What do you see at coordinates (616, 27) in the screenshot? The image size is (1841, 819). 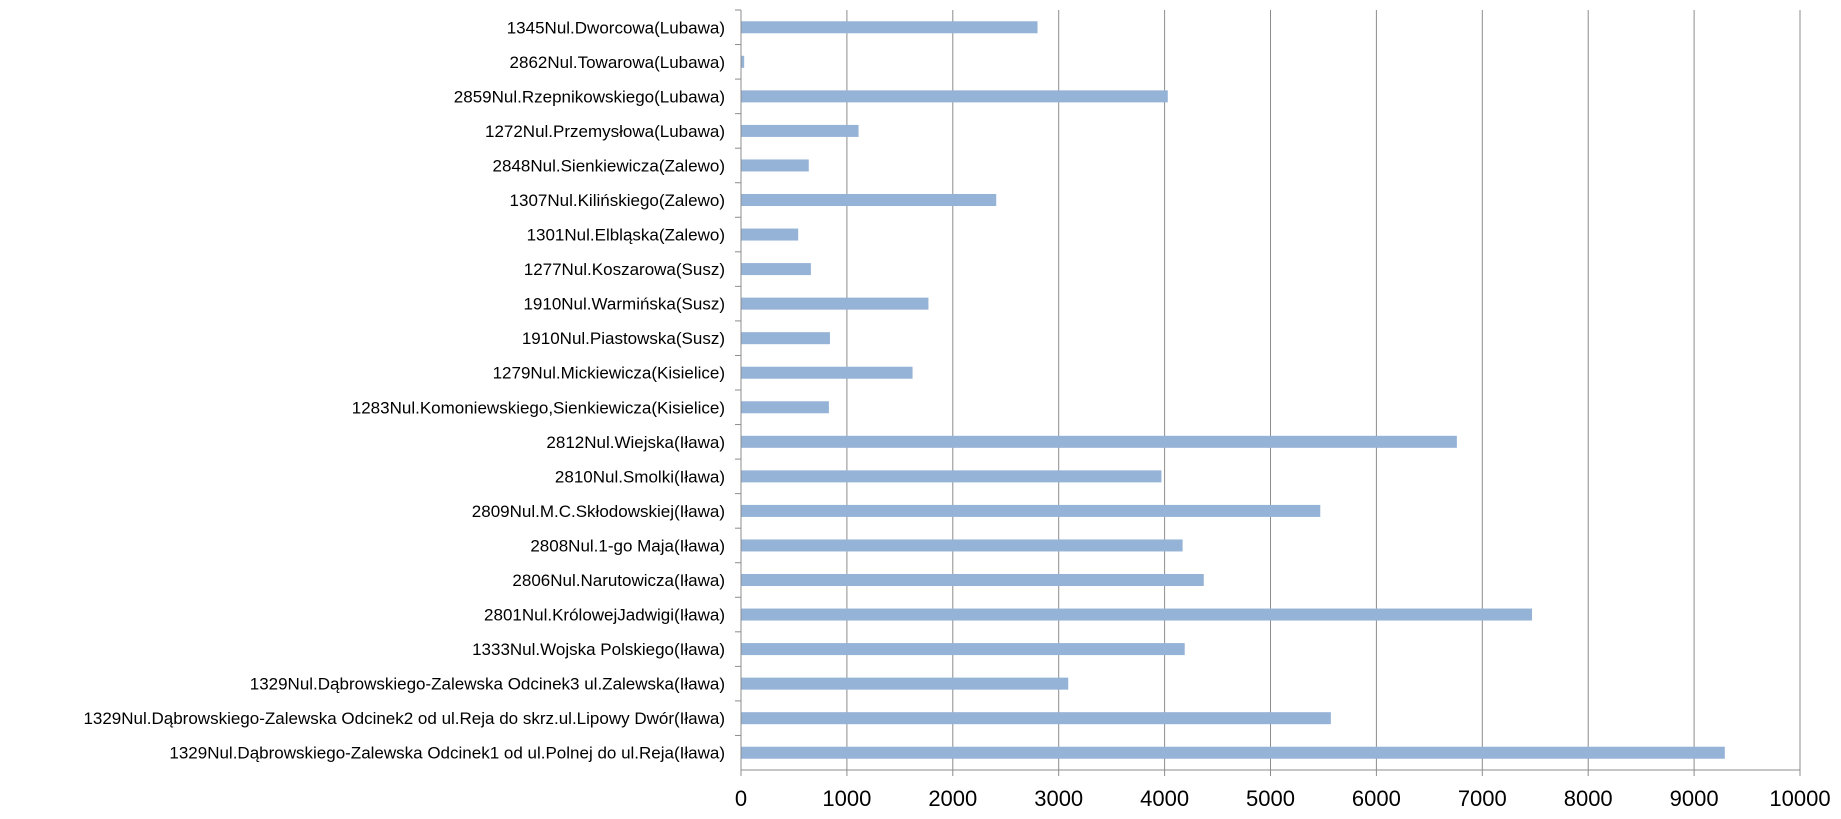 I see `category-label: 1345Nul.Dworcowa(Lubawa)` at bounding box center [616, 27].